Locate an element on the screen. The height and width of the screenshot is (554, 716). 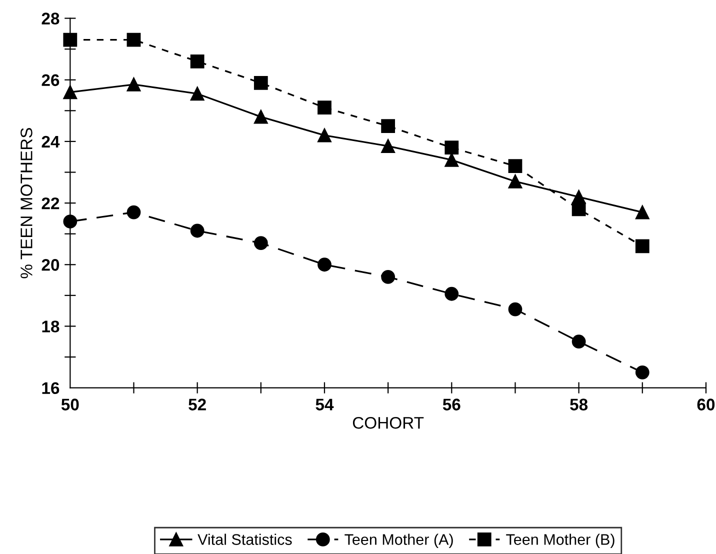
x-tick-label: 54 is located at coordinates (325, 404).